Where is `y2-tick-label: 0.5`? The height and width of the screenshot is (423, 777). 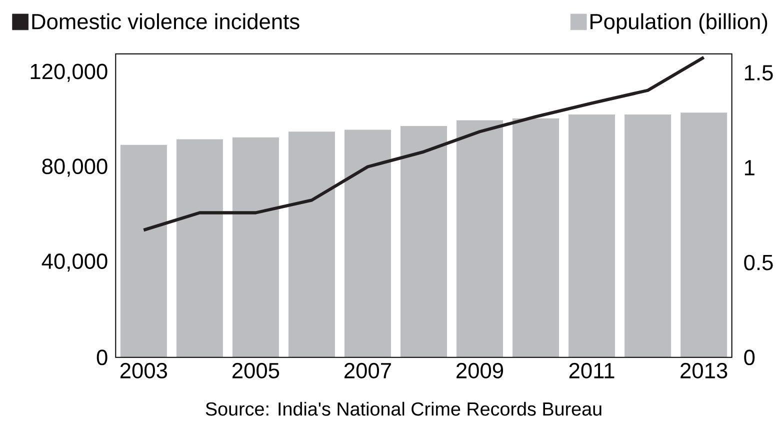
y2-tick-label: 0.5 is located at coordinates (758, 262).